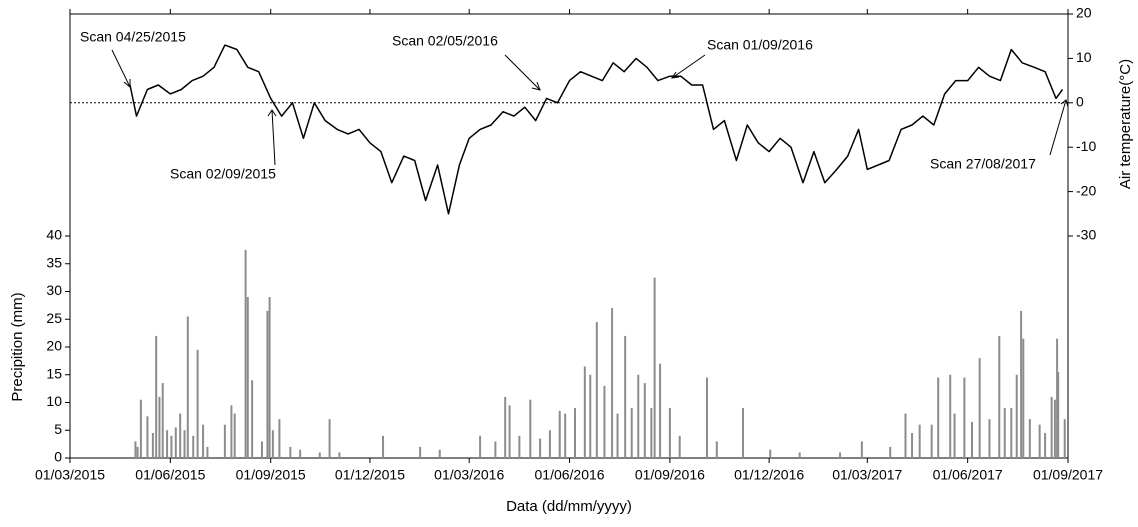  What do you see at coordinates (70, 475) in the screenshot?
I see `x-tick-label: 01/03/2015` at bounding box center [70, 475].